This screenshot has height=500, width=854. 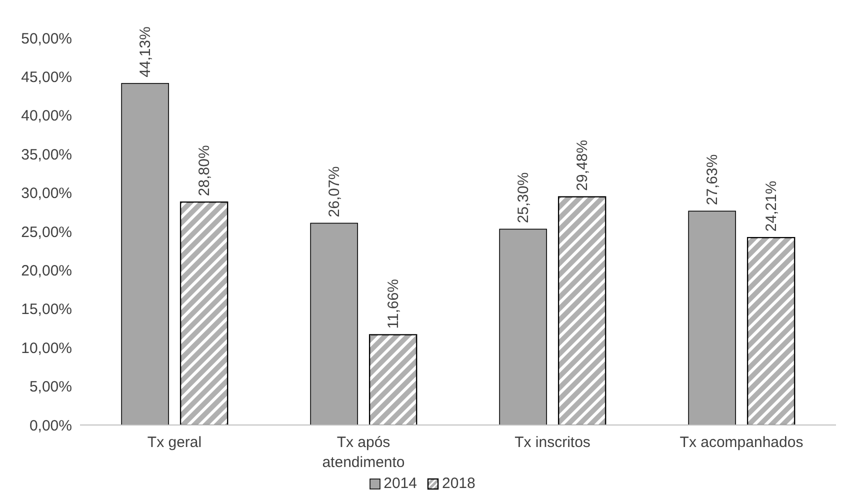 I want to click on x-tick-label: Tx geral, so click(x=174, y=442).